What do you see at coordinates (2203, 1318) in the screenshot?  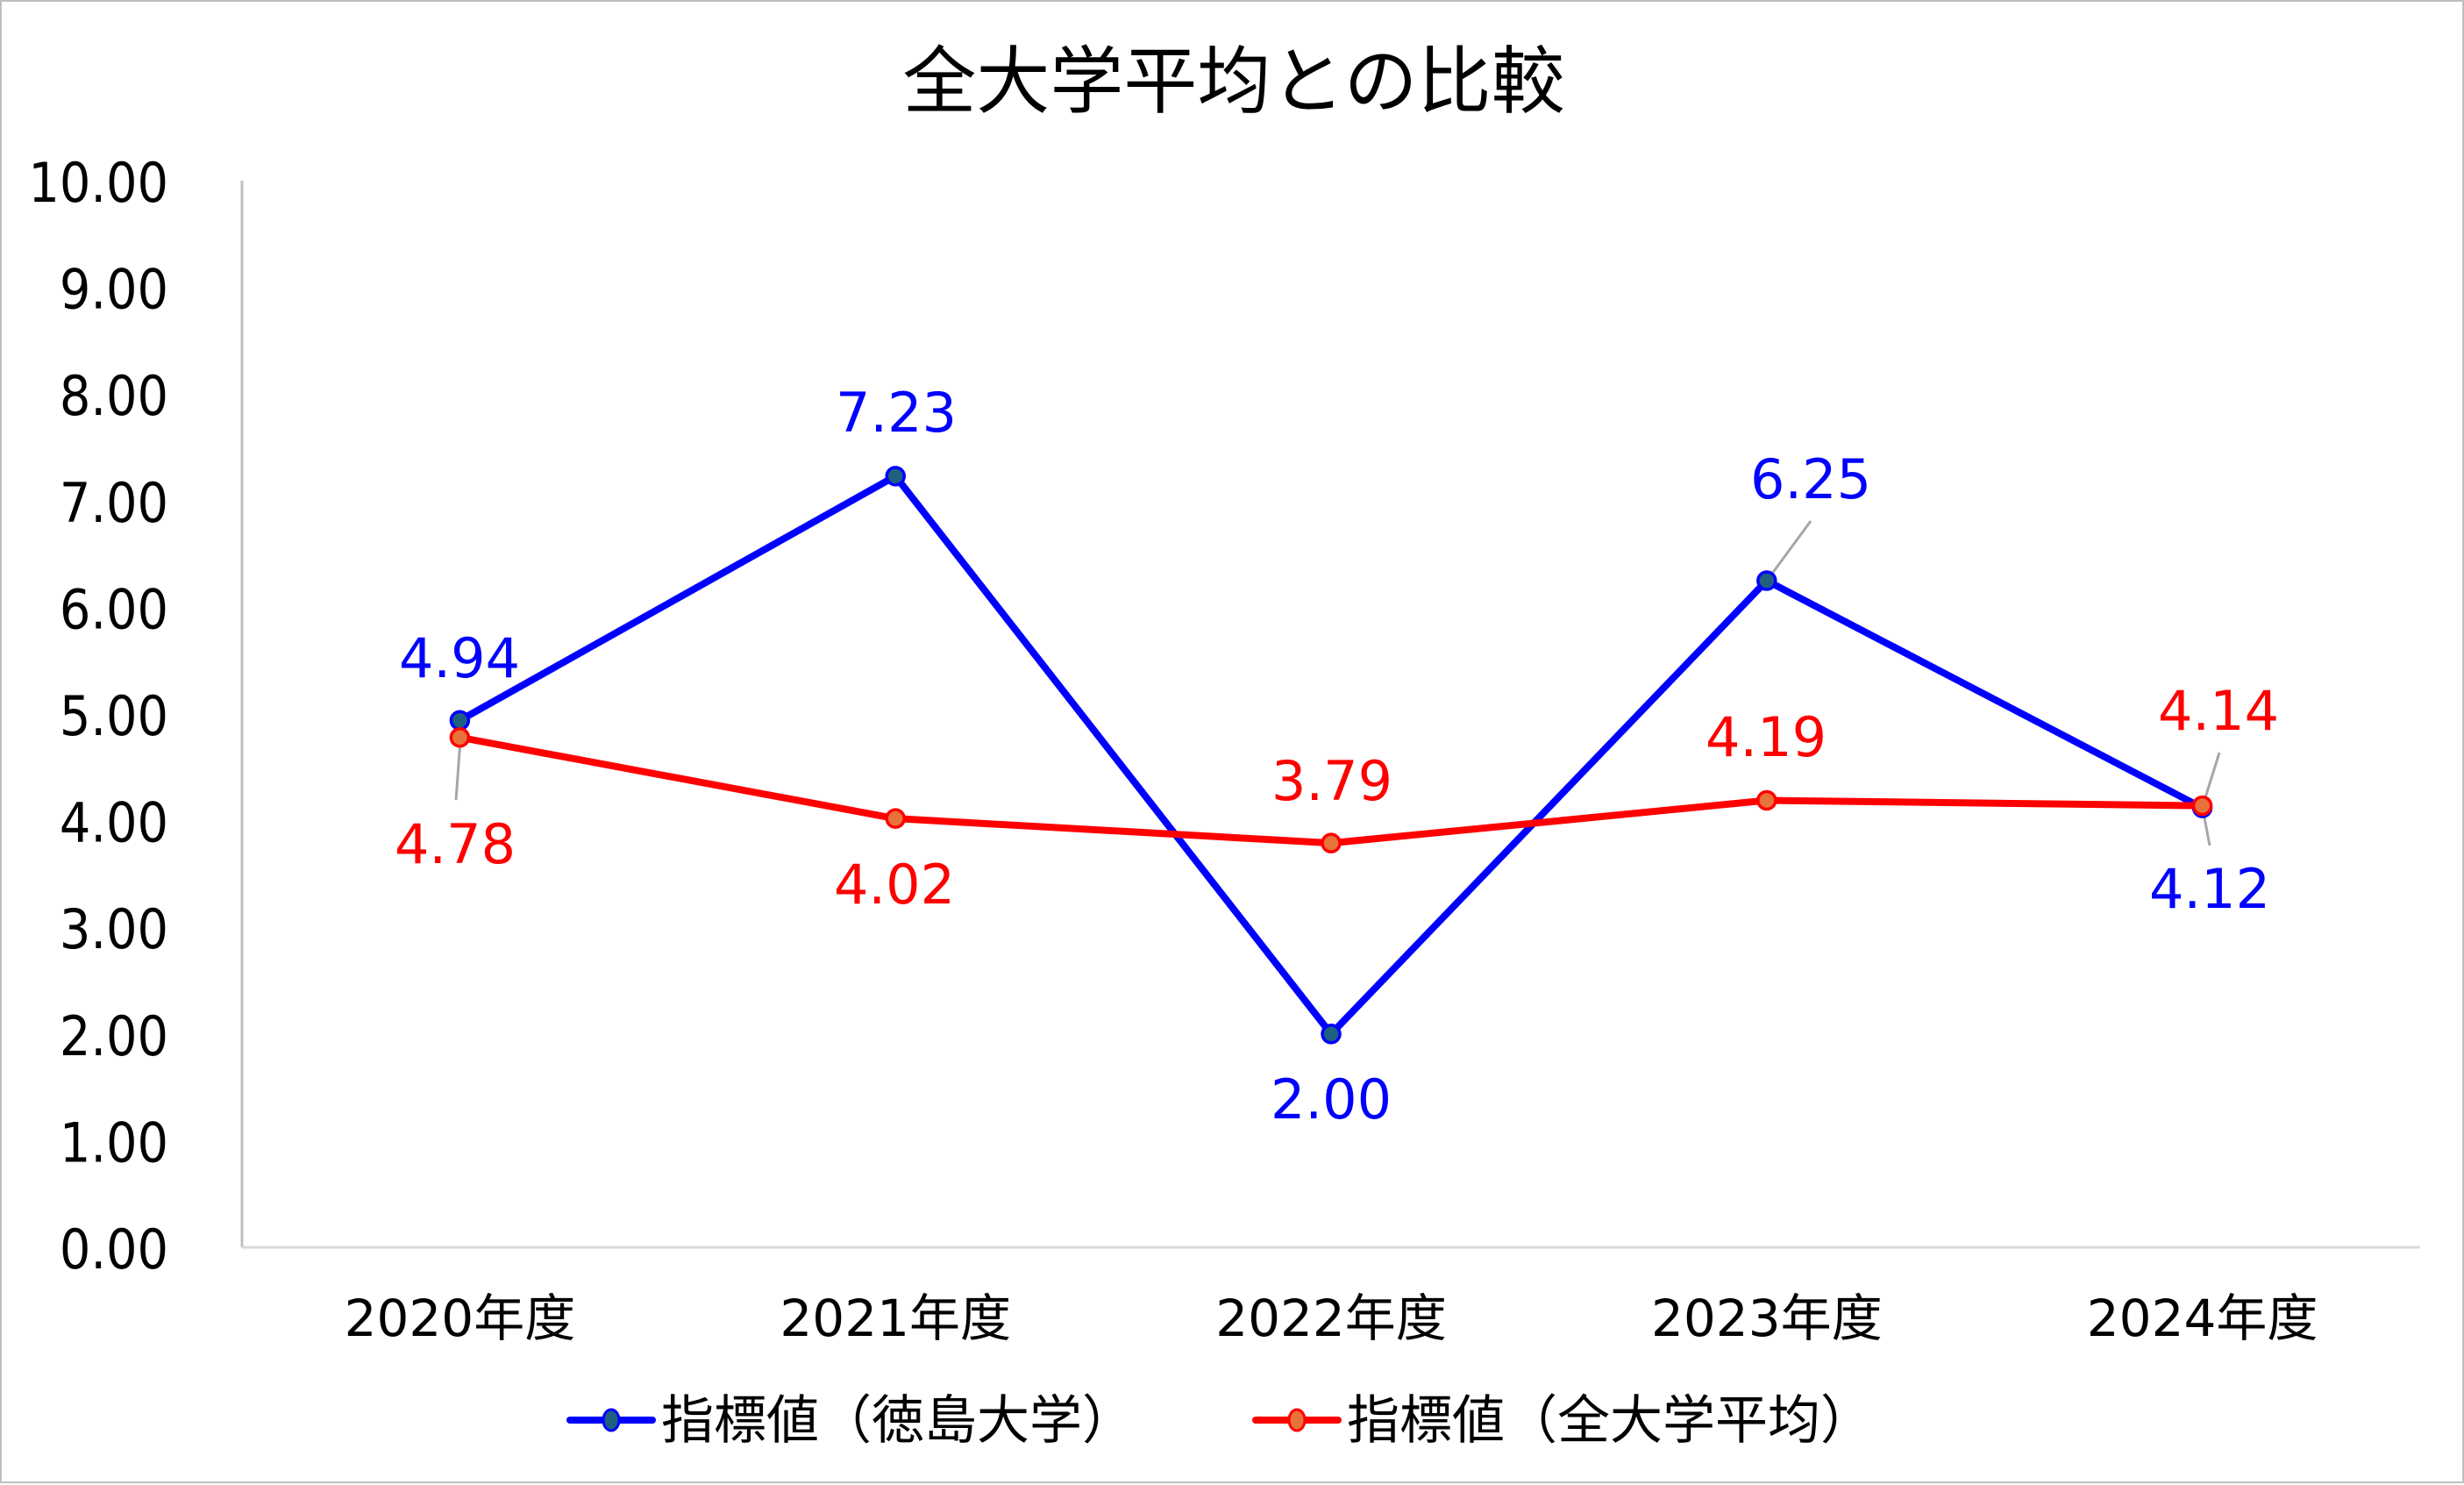 I see `x-tick-label: 2024年度` at bounding box center [2203, 1318].